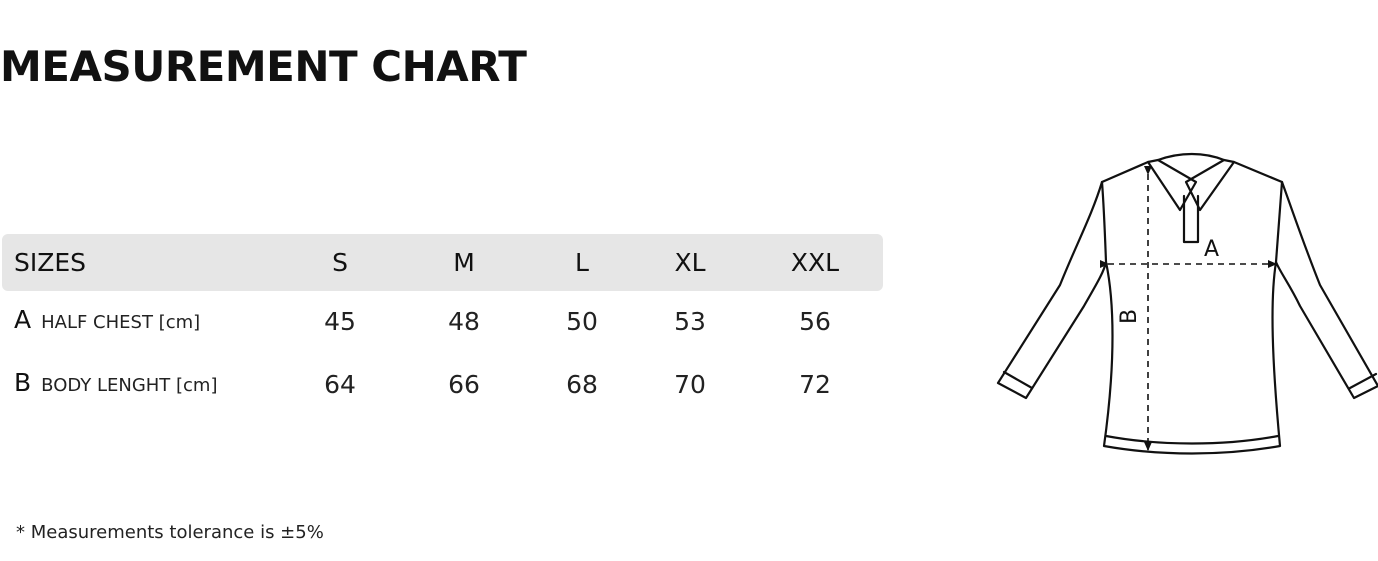 The width and height of the screenshot is (1378, 561). Describe the element at coordinates (464, 262) in the screenshot. I see `size-header-m: M` at that location.